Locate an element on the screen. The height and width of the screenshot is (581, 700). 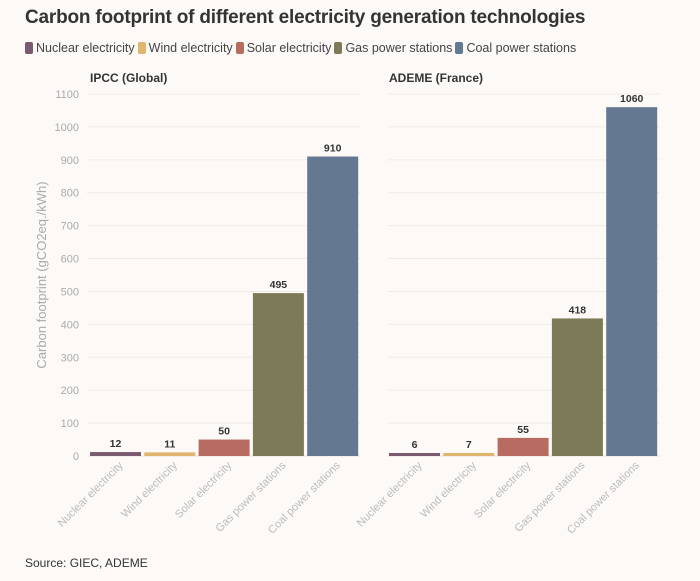
legend-item-wind: Wind electricity is located at coordinates (185, 48).